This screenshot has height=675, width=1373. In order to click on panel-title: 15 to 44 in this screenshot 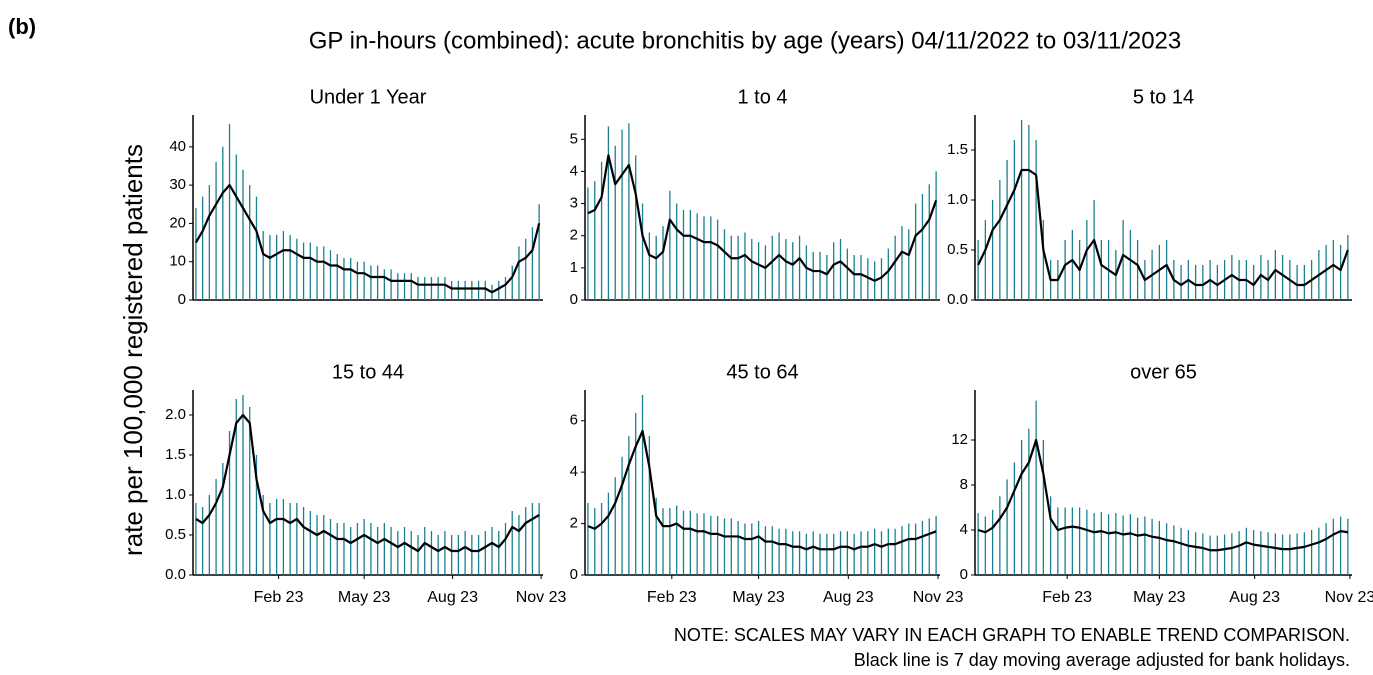, I will do `click(368, 372)`.